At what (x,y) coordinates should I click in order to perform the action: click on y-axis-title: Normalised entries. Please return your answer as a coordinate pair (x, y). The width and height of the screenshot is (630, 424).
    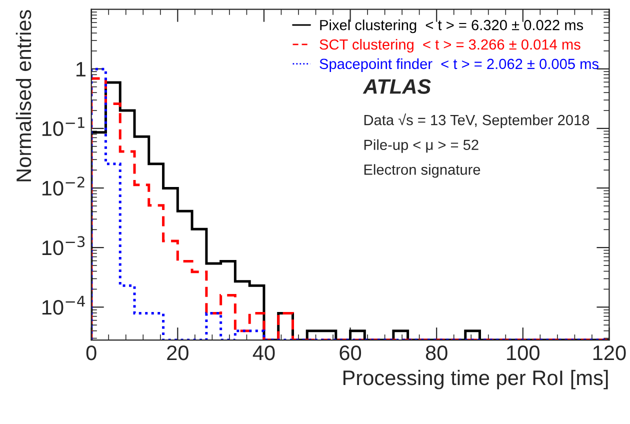
    Looking at the image, I should click on (24, 96).